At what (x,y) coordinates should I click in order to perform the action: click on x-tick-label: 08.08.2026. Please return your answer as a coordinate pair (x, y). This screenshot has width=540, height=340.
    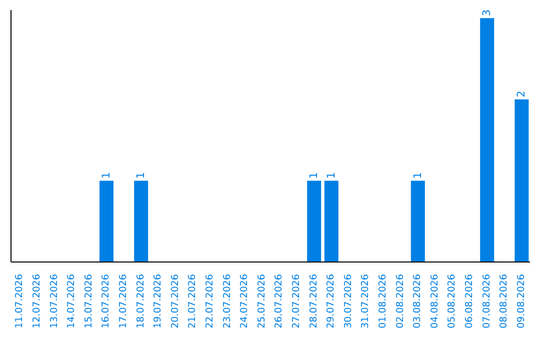
    Looking at the image, I should click on (504, 301).